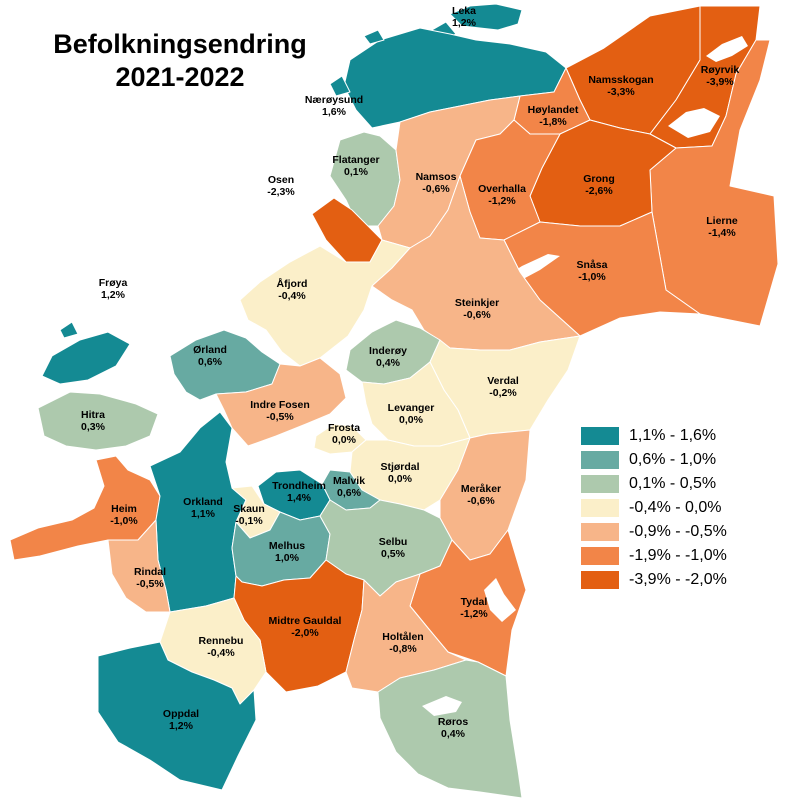 The width and height of the screenshot is (800, 805). I want to click on label-name-melhus: Melhus, so click(287, 546).